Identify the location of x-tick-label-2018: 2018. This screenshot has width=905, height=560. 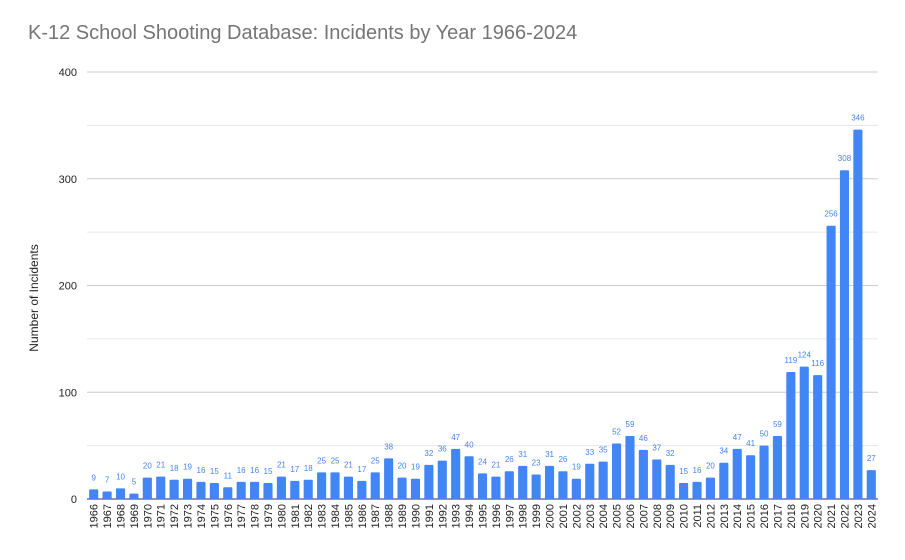
(792, 516).